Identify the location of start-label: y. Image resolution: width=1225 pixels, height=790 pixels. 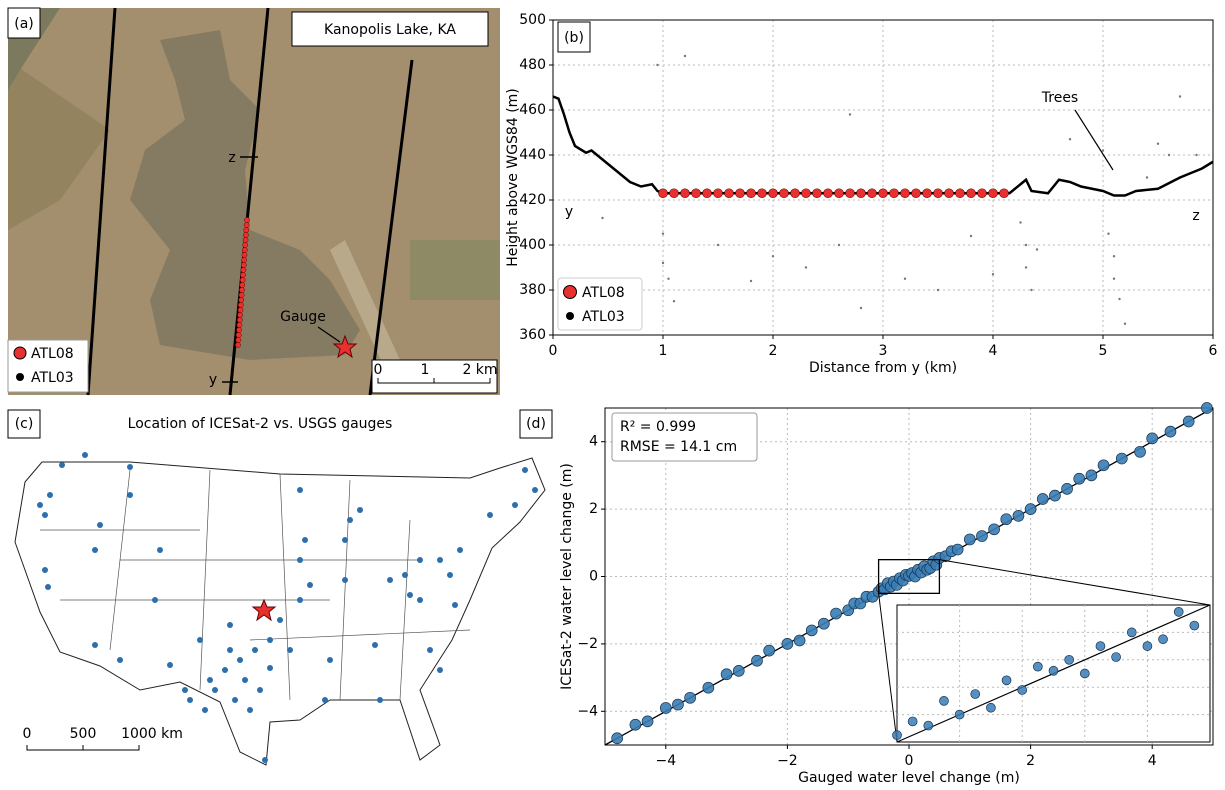
(569, 212).